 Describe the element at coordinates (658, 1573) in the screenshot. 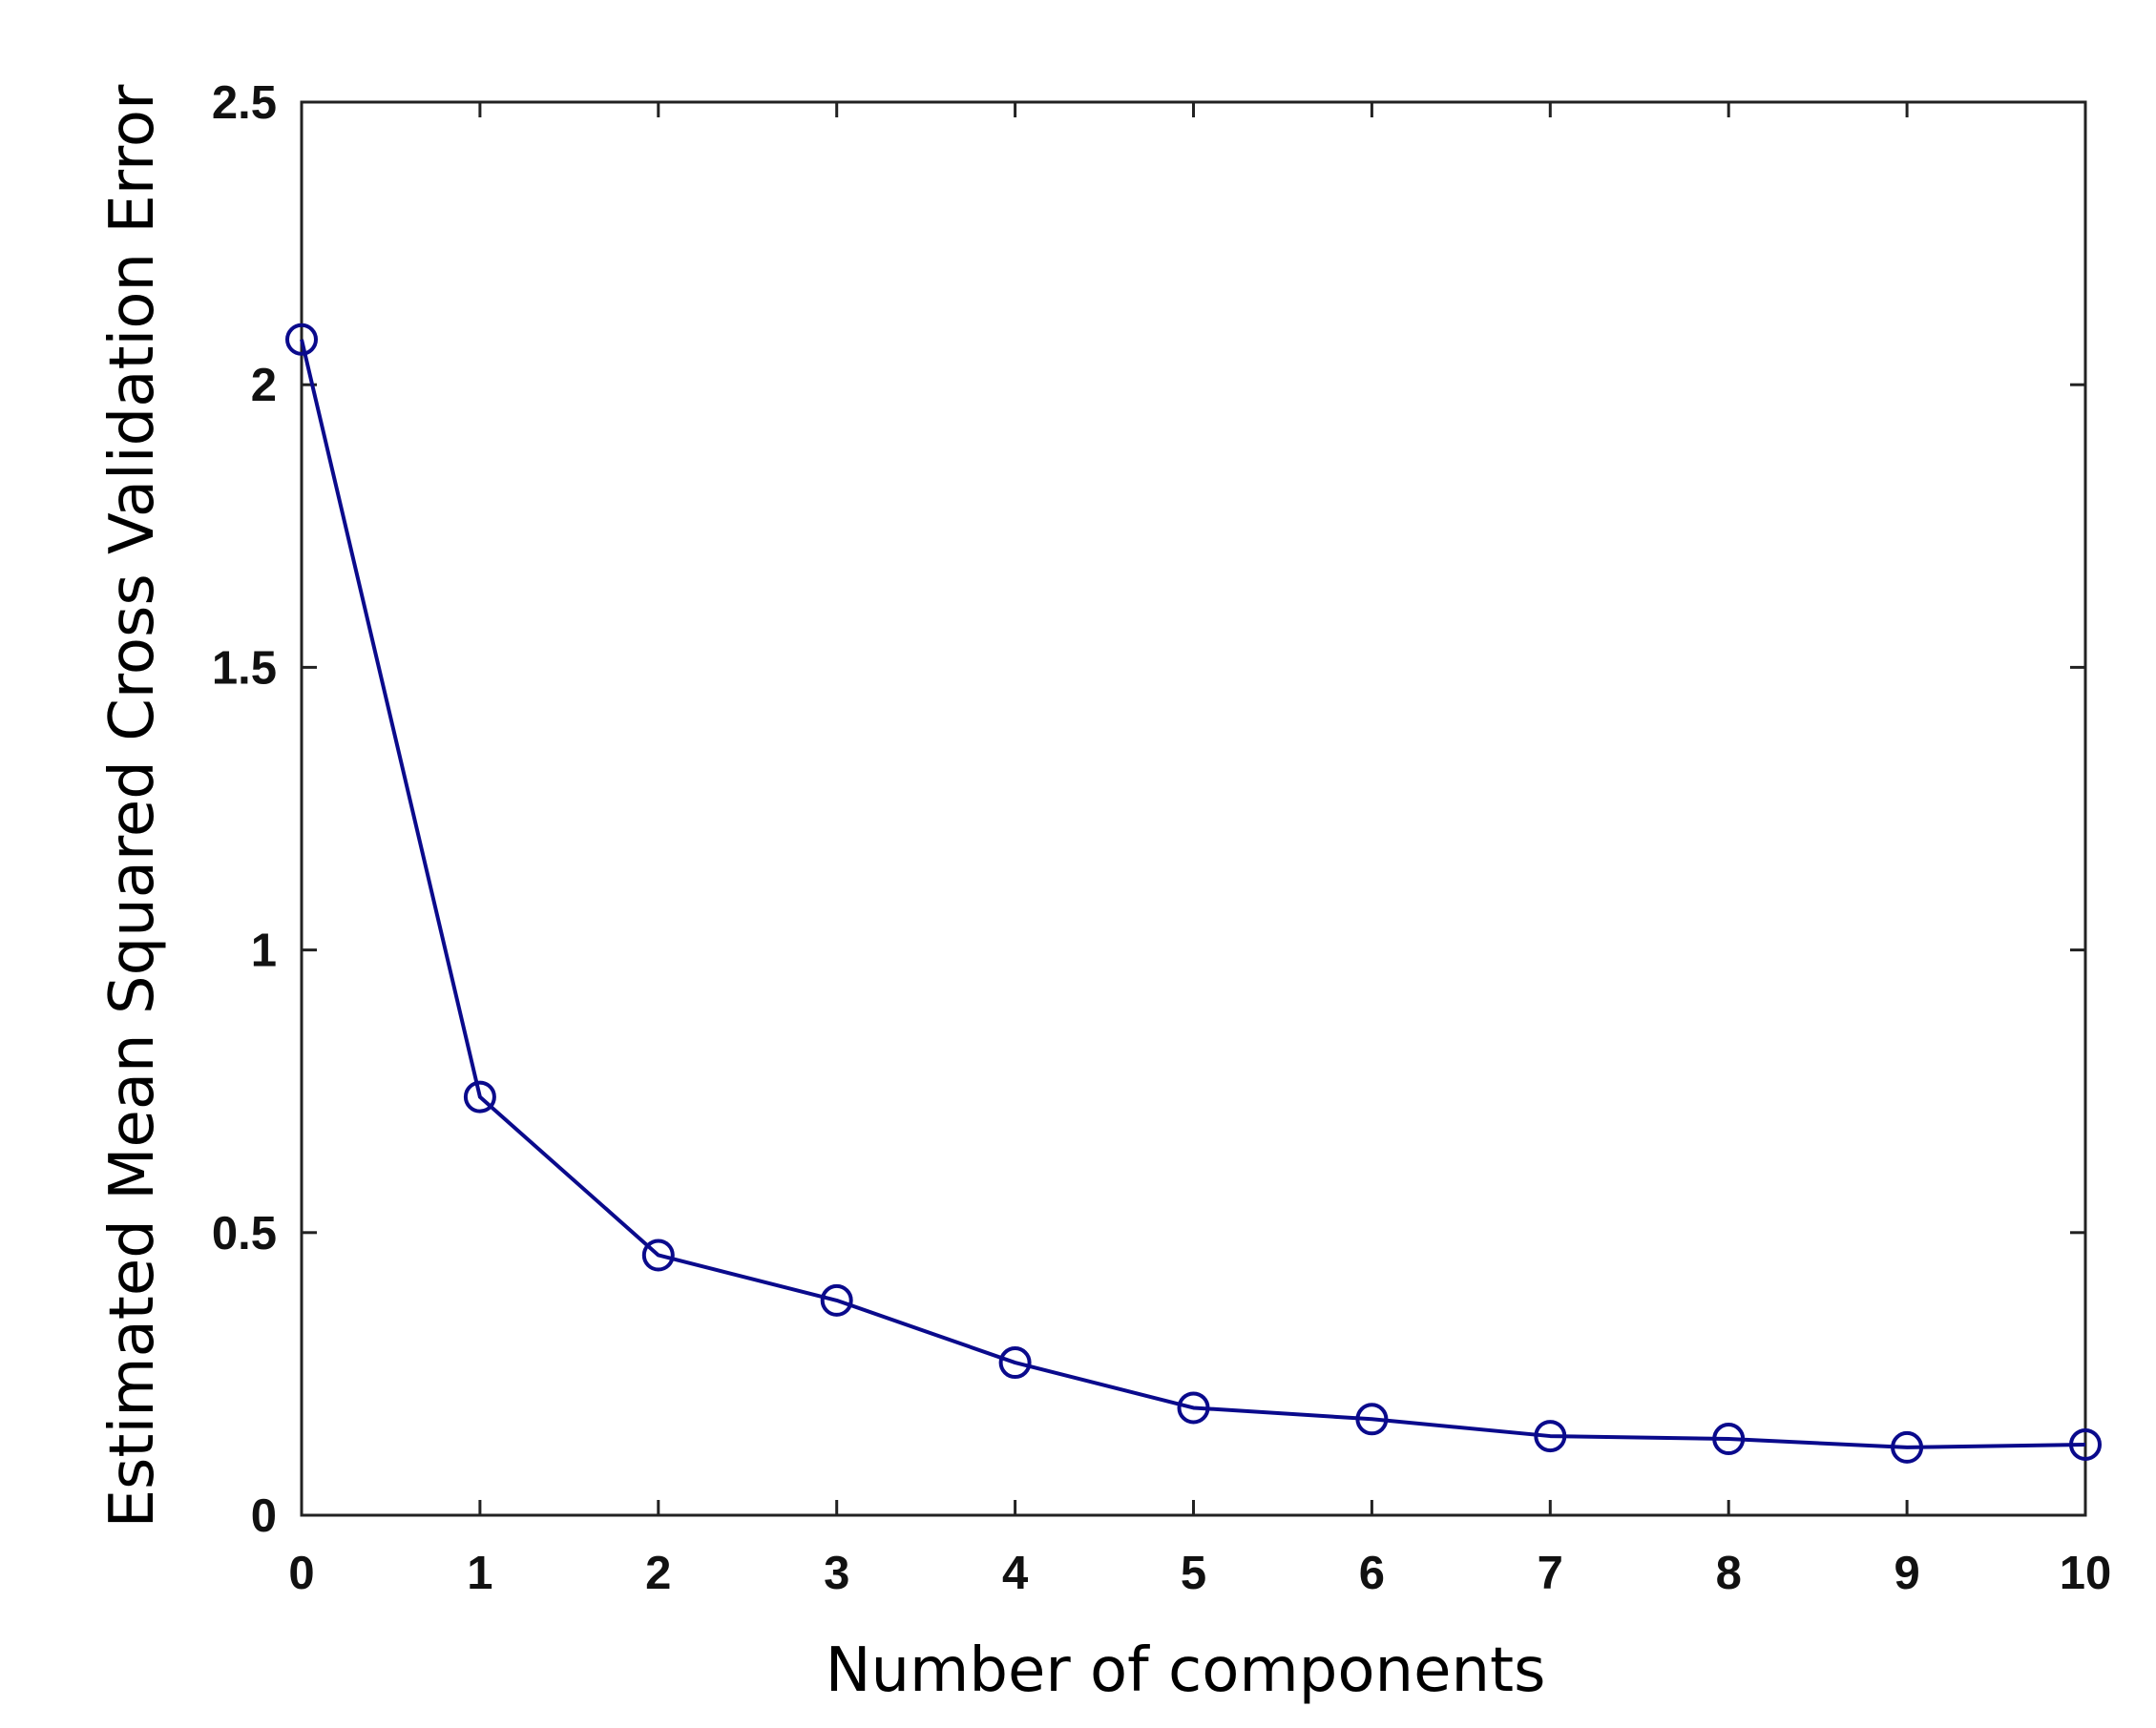

I see `x-tick-label: 2` at that location.